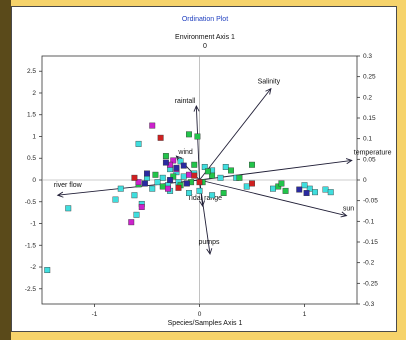 The width and height of the screenshot is (406, 340). What do you see at coordinates (370, 201) in the screenshot?
I see `y2-tick-label: -0.05` at bounding box center [370, 201].